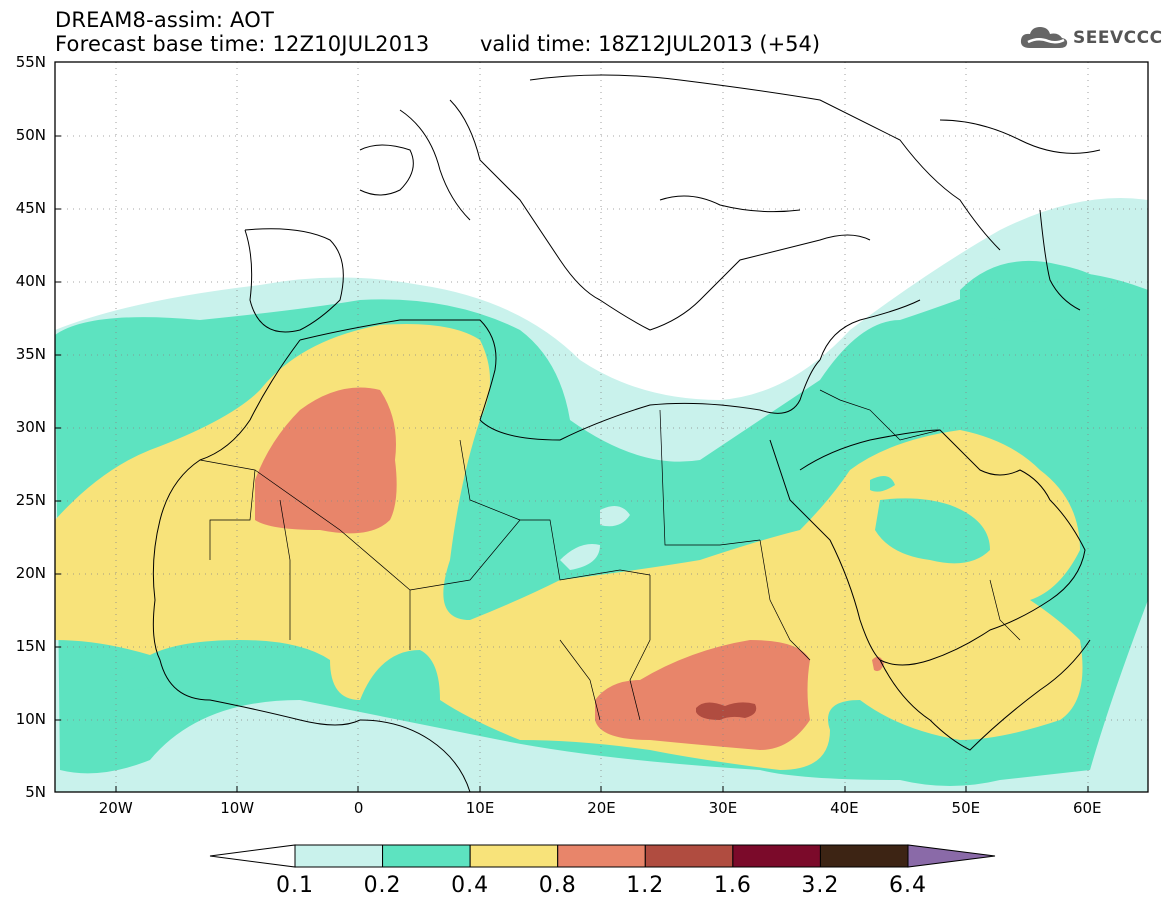  What do you see at coordinates (145, 678) in the screenshot?
I see `aot-band-0.4-island` at bounding box center [145, 678].